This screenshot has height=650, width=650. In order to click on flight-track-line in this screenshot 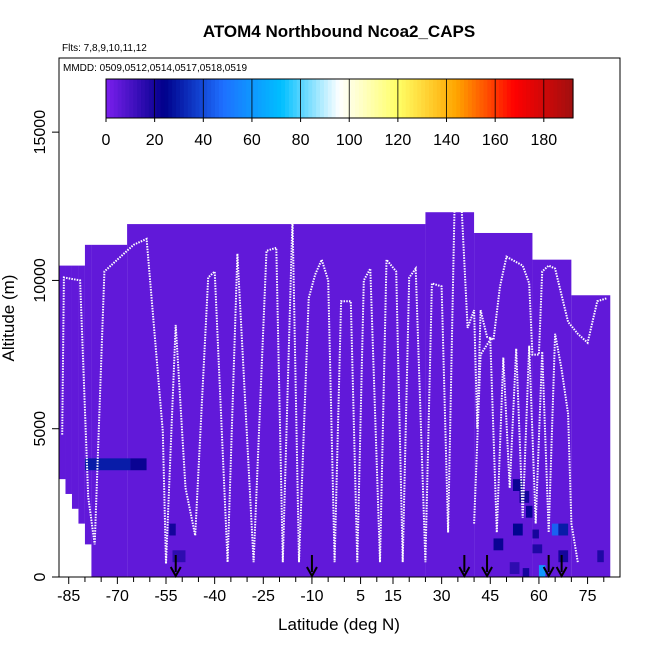, I will do `click(526, 448)`.